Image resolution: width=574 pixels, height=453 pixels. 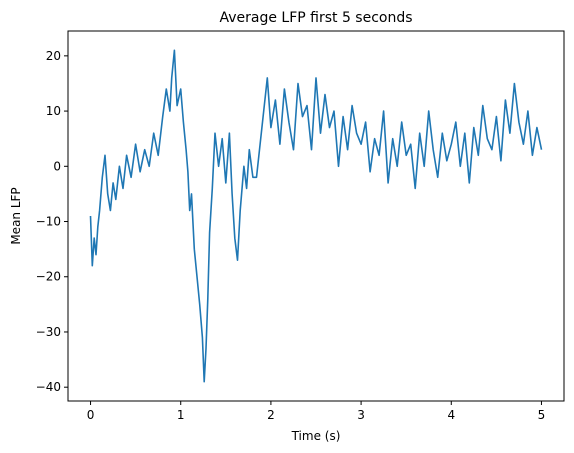 I want to click on x-tick-label: 5, so click(x=542, y=415).